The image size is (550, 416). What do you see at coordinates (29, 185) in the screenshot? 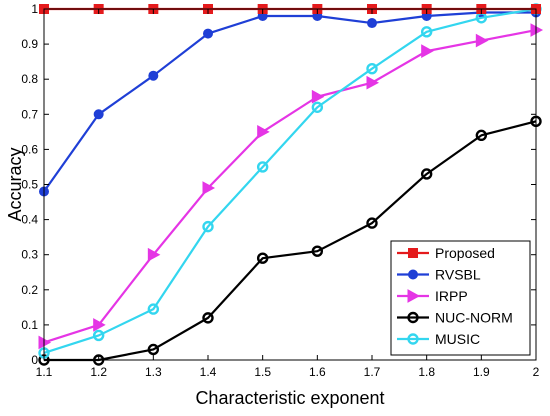
I see `y-tick-label: 0.5` at bounding box center [29, 185].